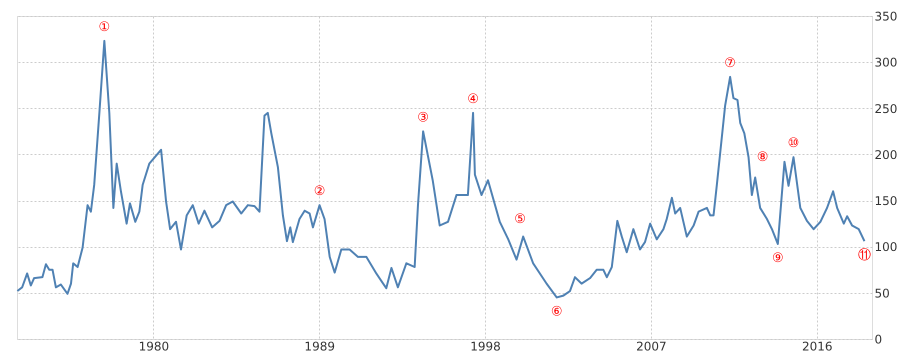 The width and height of the screenshot is (905, 360). Describe the element at coordinates (651, 347) in the screenshot. I see `x-tick-label: 2007` at that location.